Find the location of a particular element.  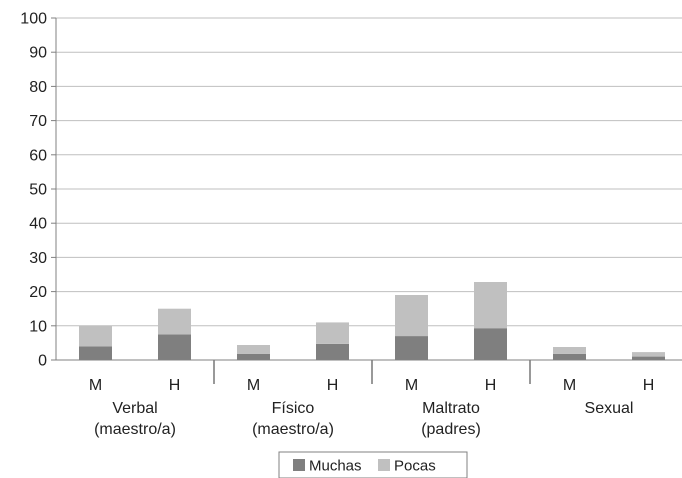

bars is located at coordinates (372, 321).